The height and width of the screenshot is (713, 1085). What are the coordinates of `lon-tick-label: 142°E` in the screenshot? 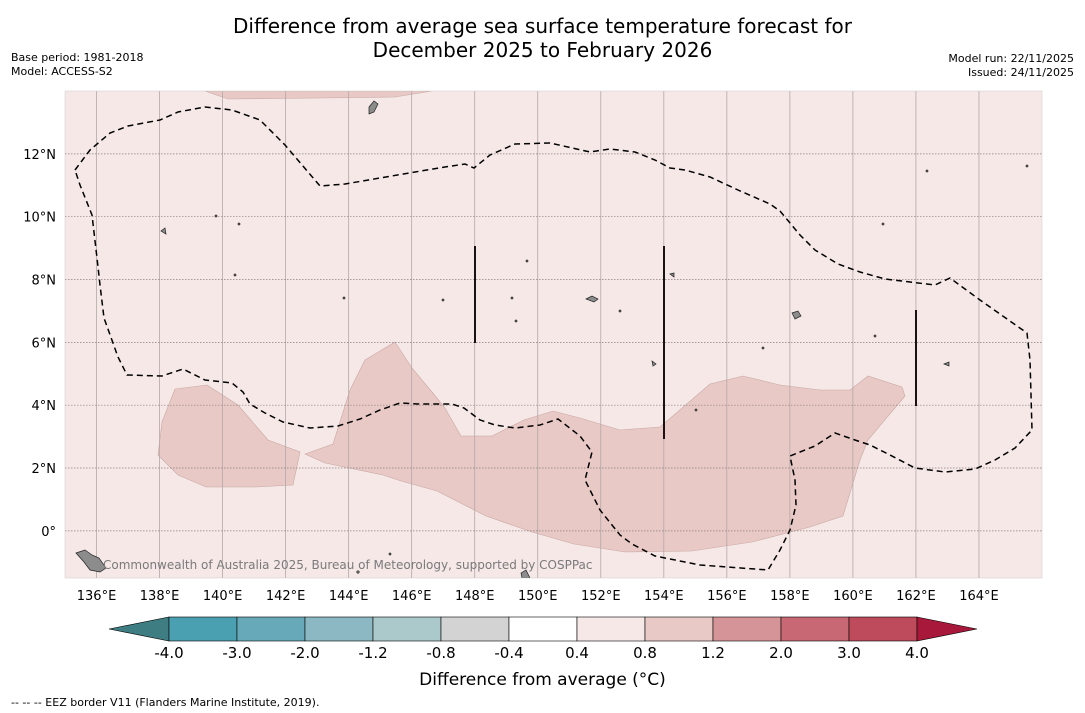 It's located at (286, 596).